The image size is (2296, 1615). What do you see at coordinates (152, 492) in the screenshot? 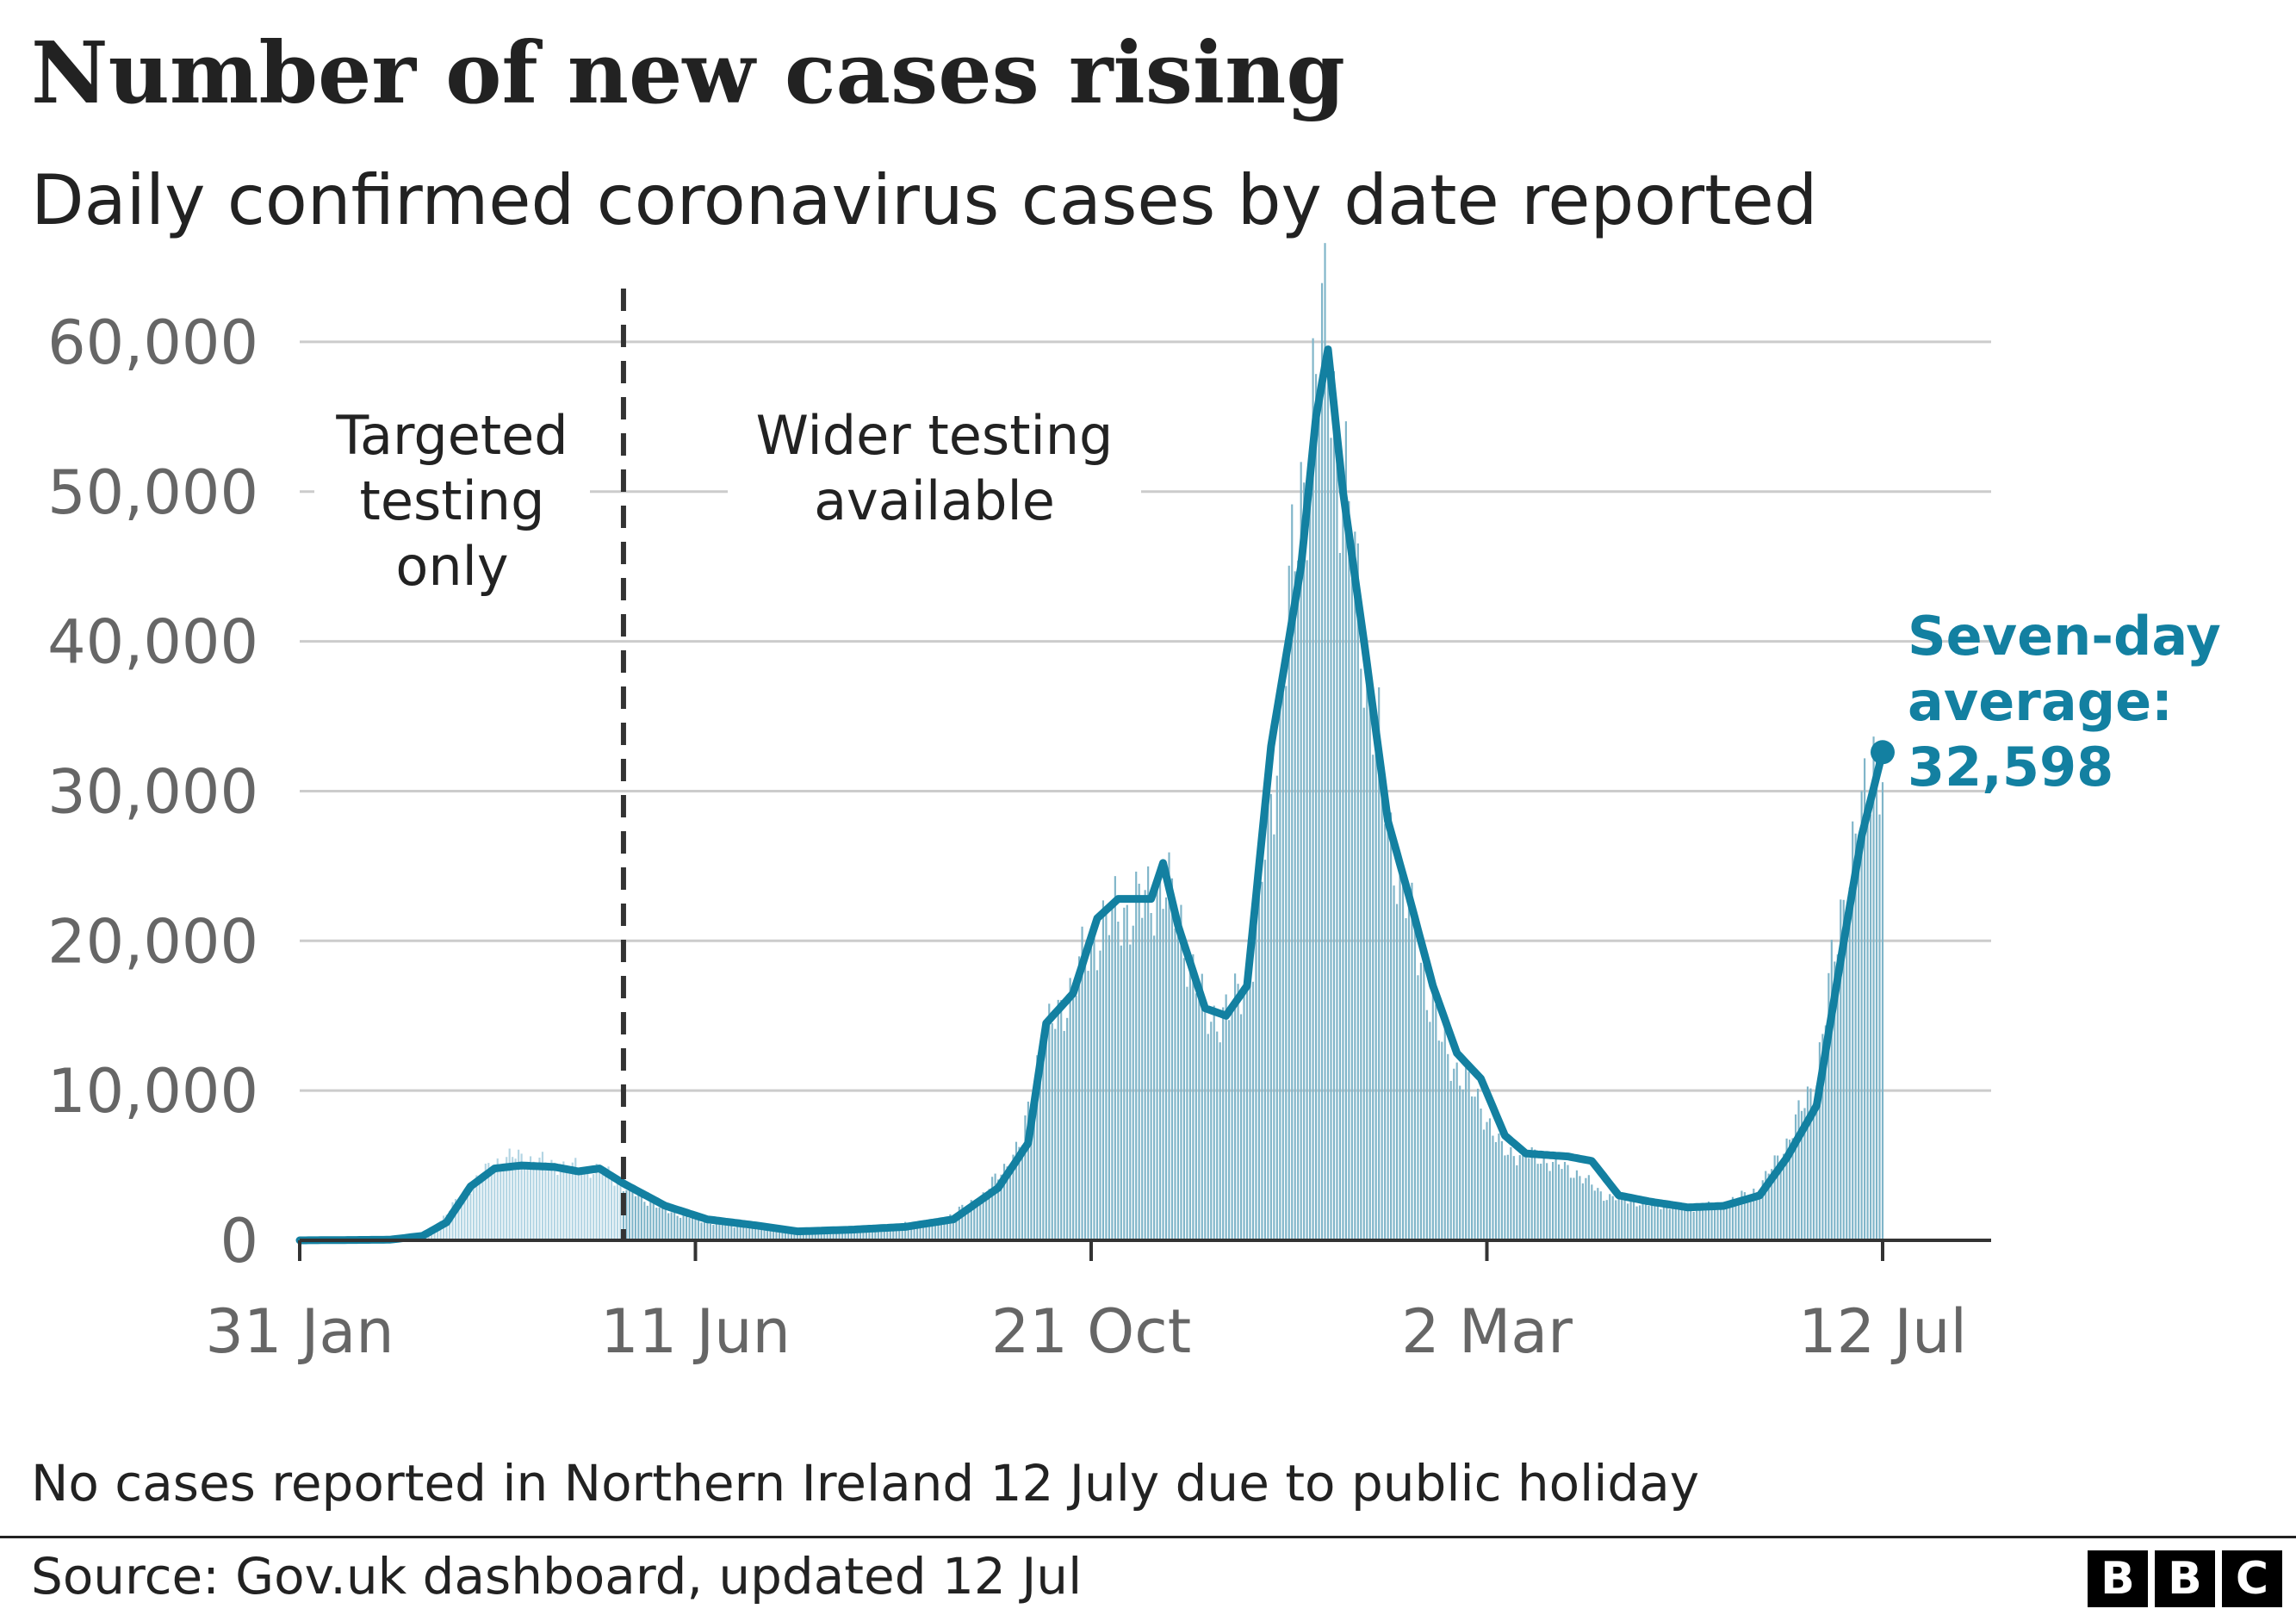
I see `y-tick-label: 50,000` at bounding box center [152, 492].